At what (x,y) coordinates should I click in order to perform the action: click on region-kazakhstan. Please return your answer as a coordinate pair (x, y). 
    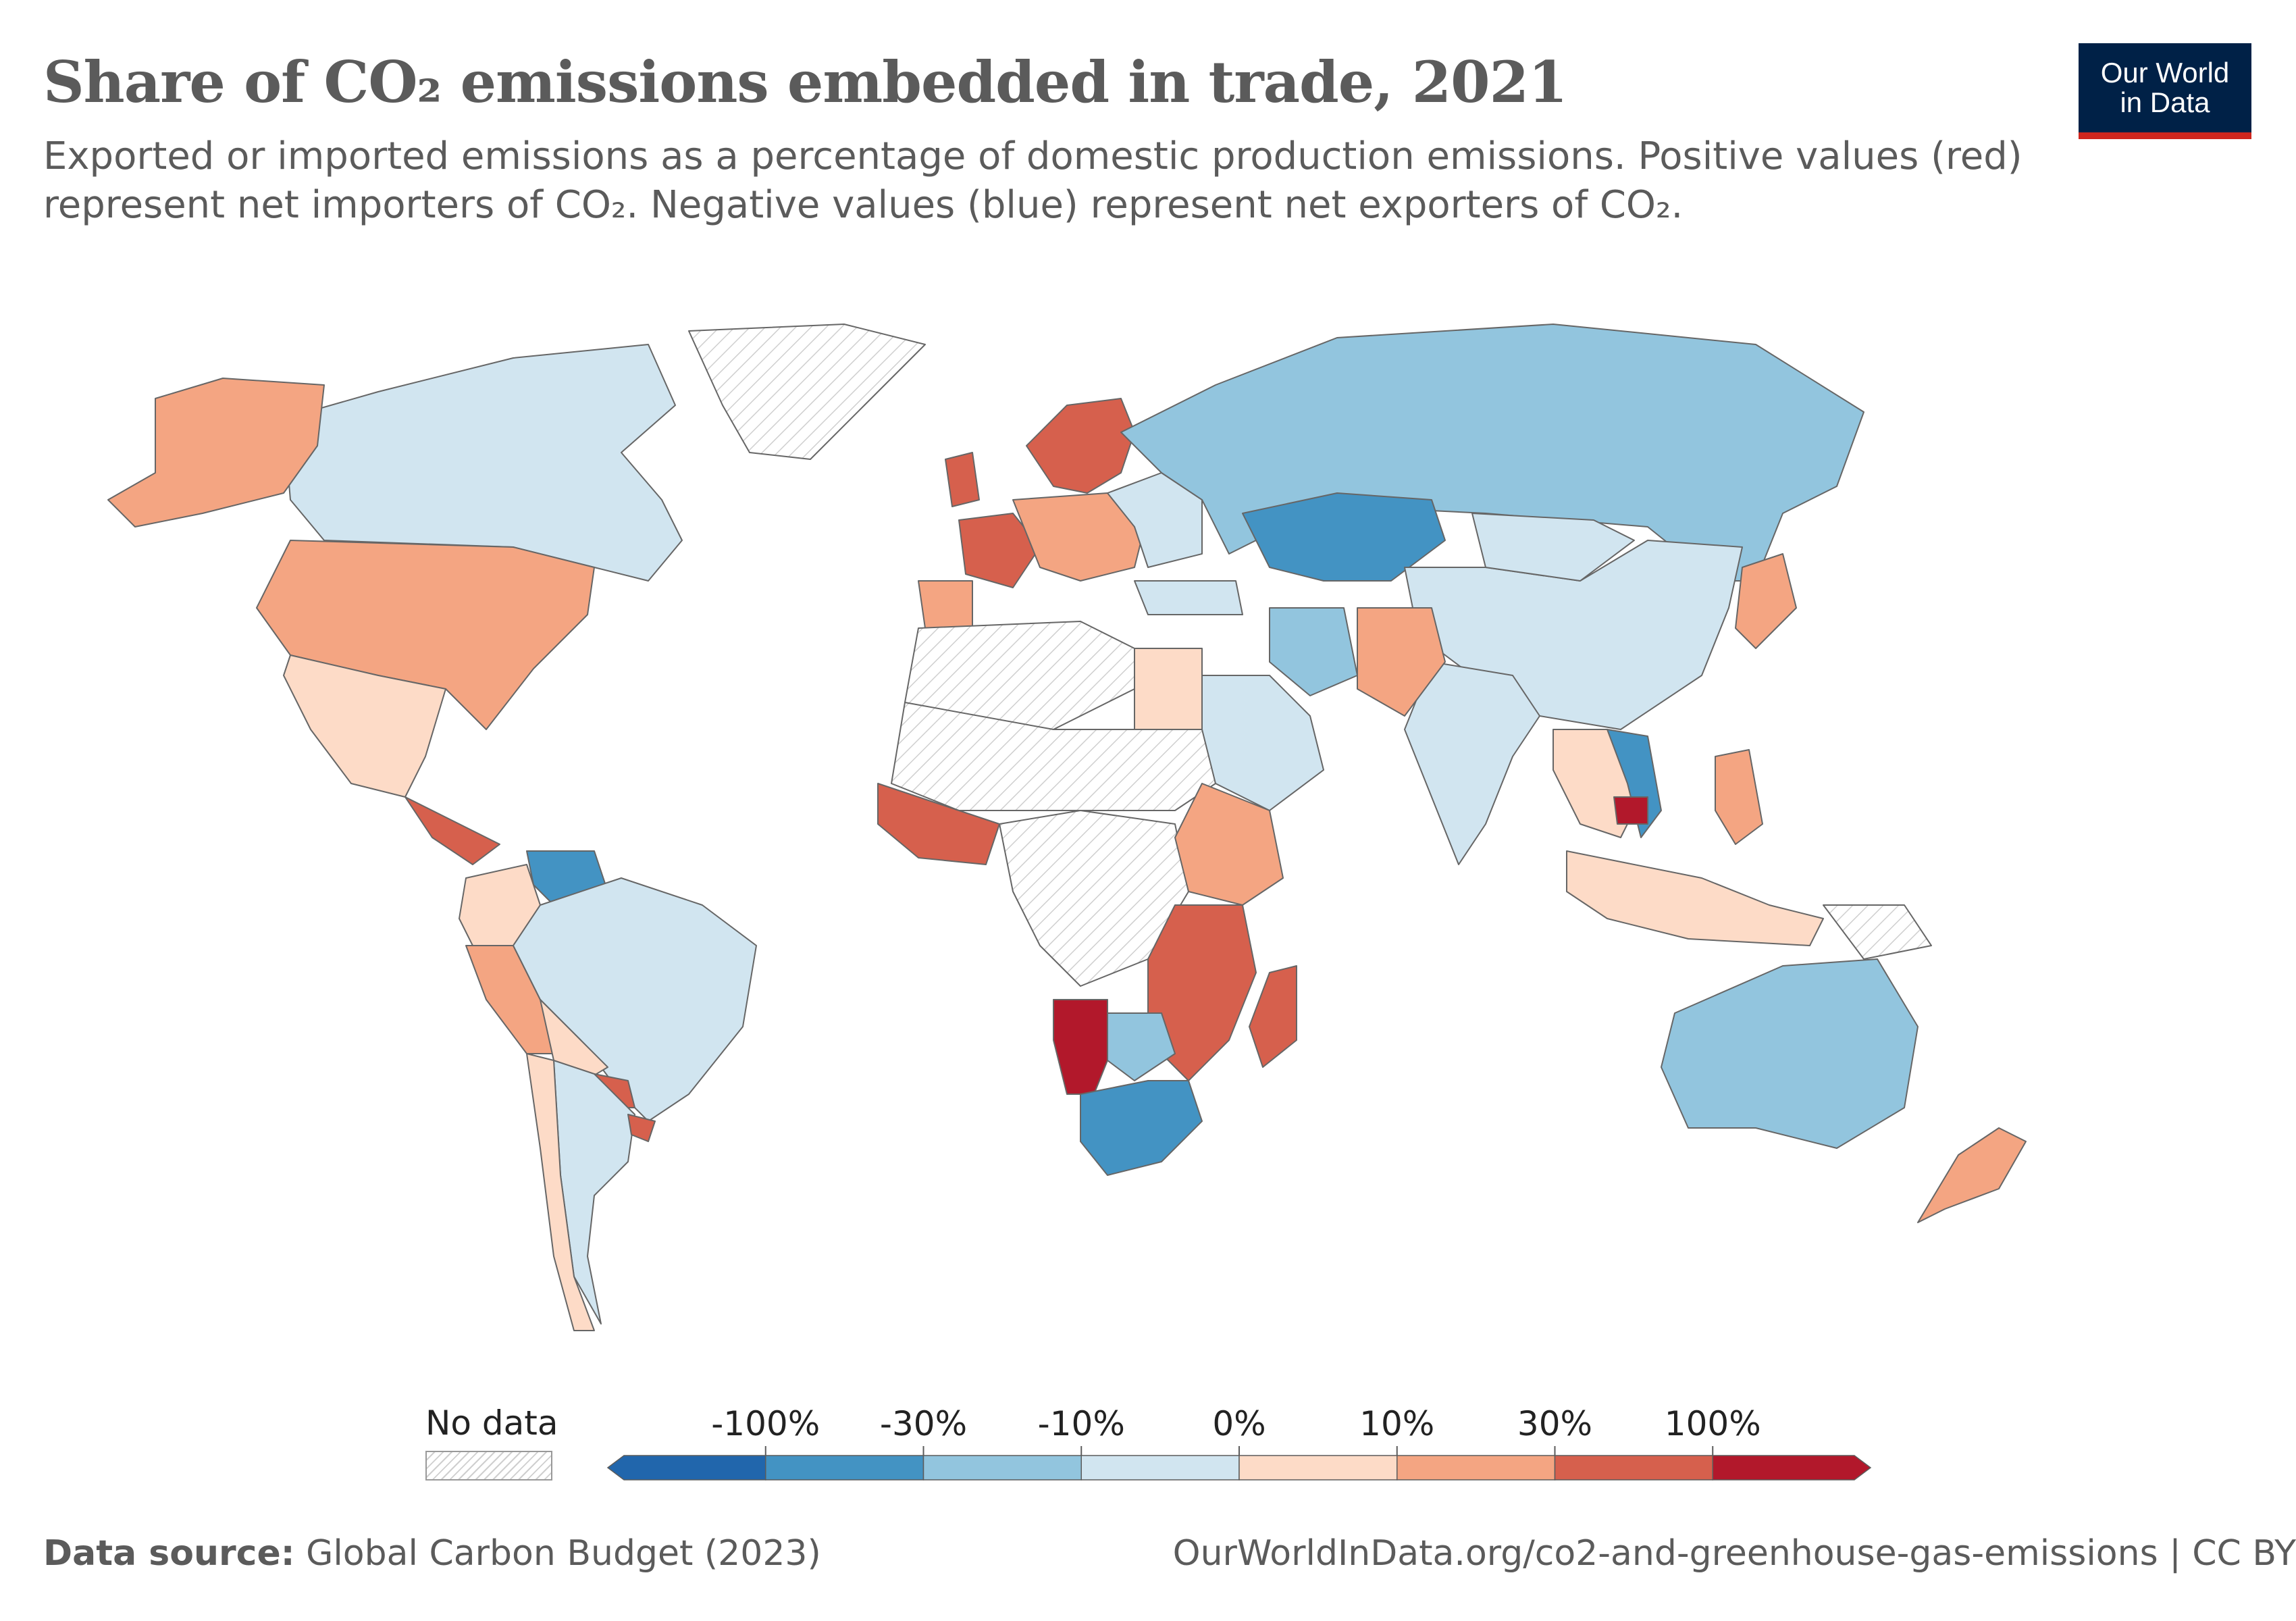
    Looking at the image, I should click on (1344, 537).